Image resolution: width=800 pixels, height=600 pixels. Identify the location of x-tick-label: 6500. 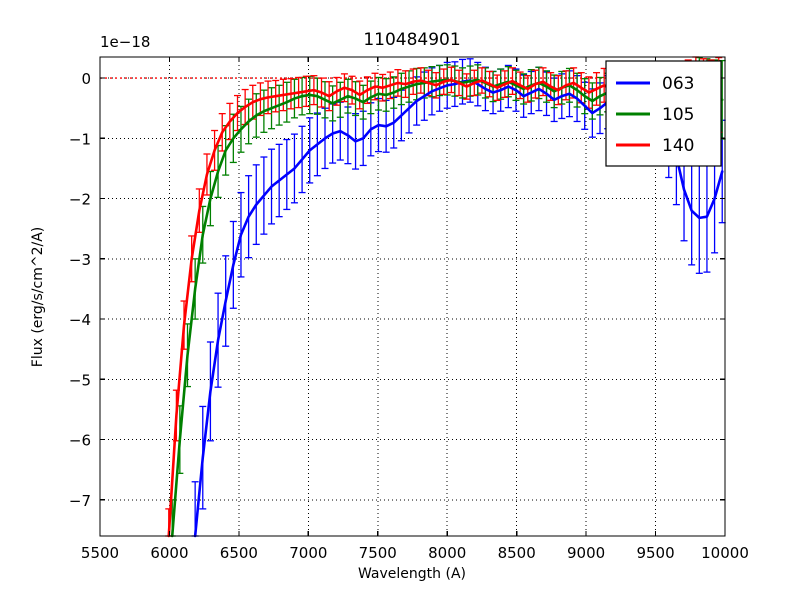
(239, 553).